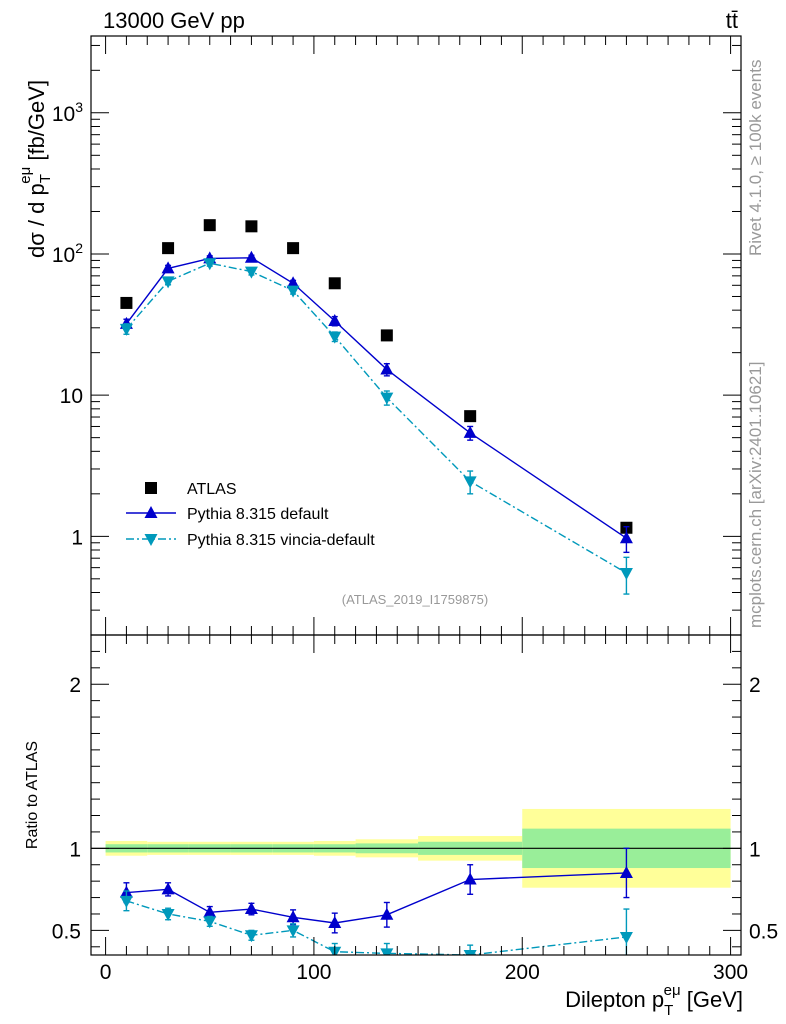 The height and width of the screenshot is (1024, 786). Describe the element at coordinates (763, 931) in the screenshot. I see `ratio-y-tick-label-right: 0.5` at that location.